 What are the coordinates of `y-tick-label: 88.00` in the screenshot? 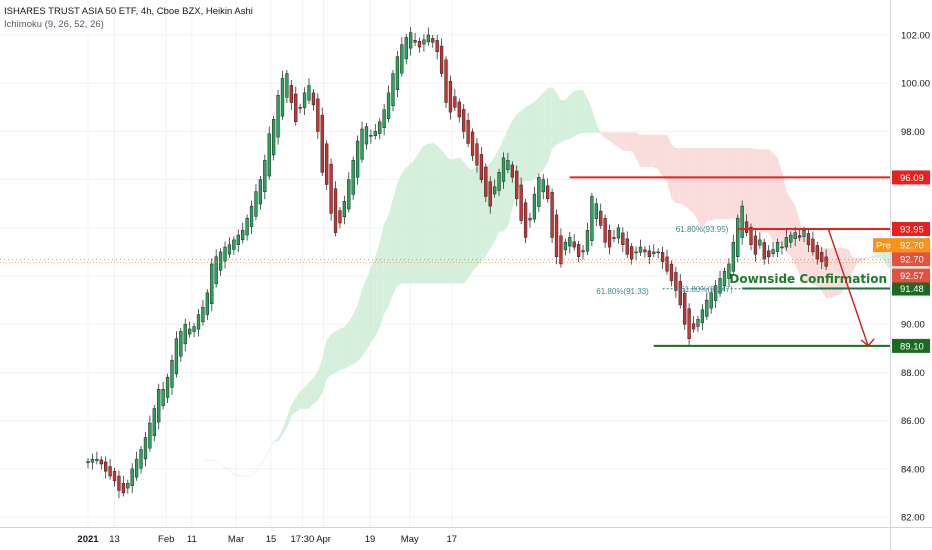 It's located at (913, 373).